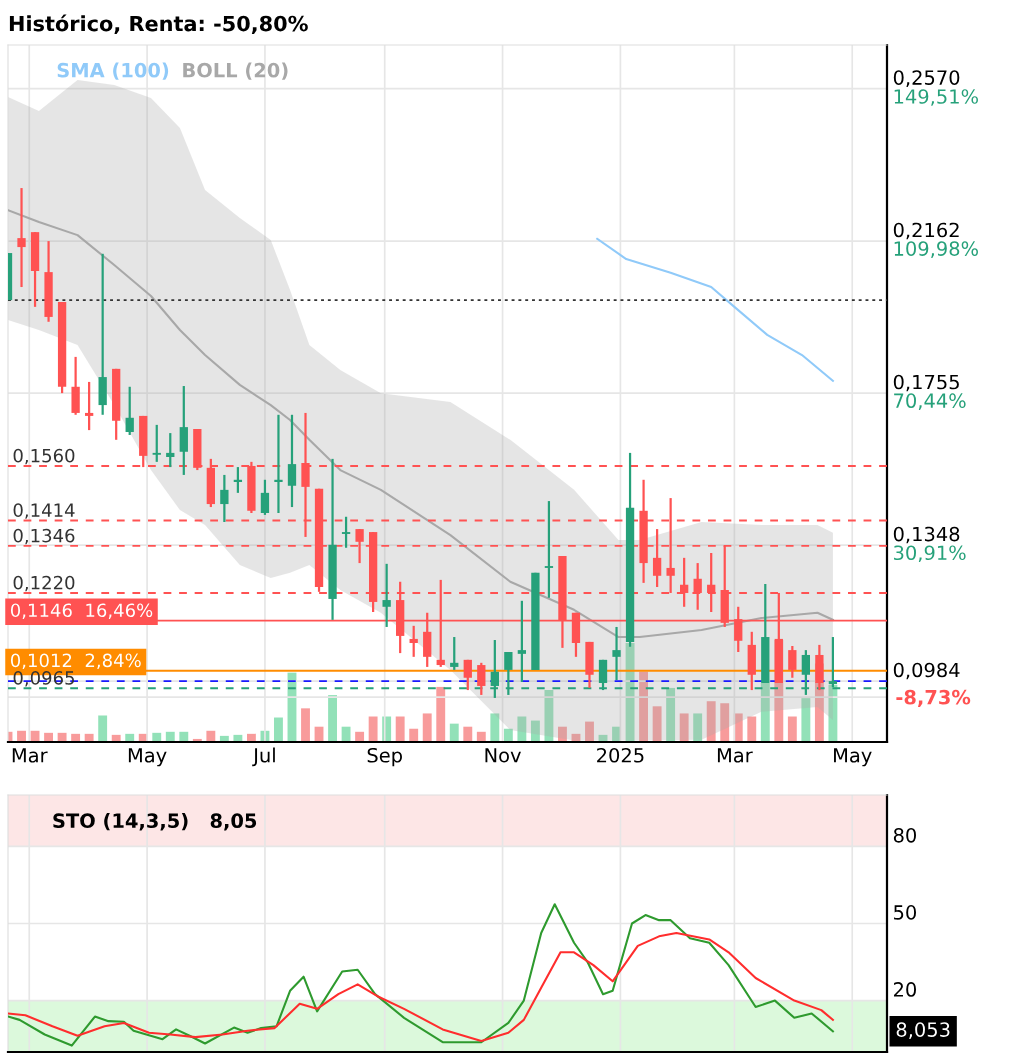  I want to click on ref-line-label: 0,1012 2,84%, so click(75, 661).